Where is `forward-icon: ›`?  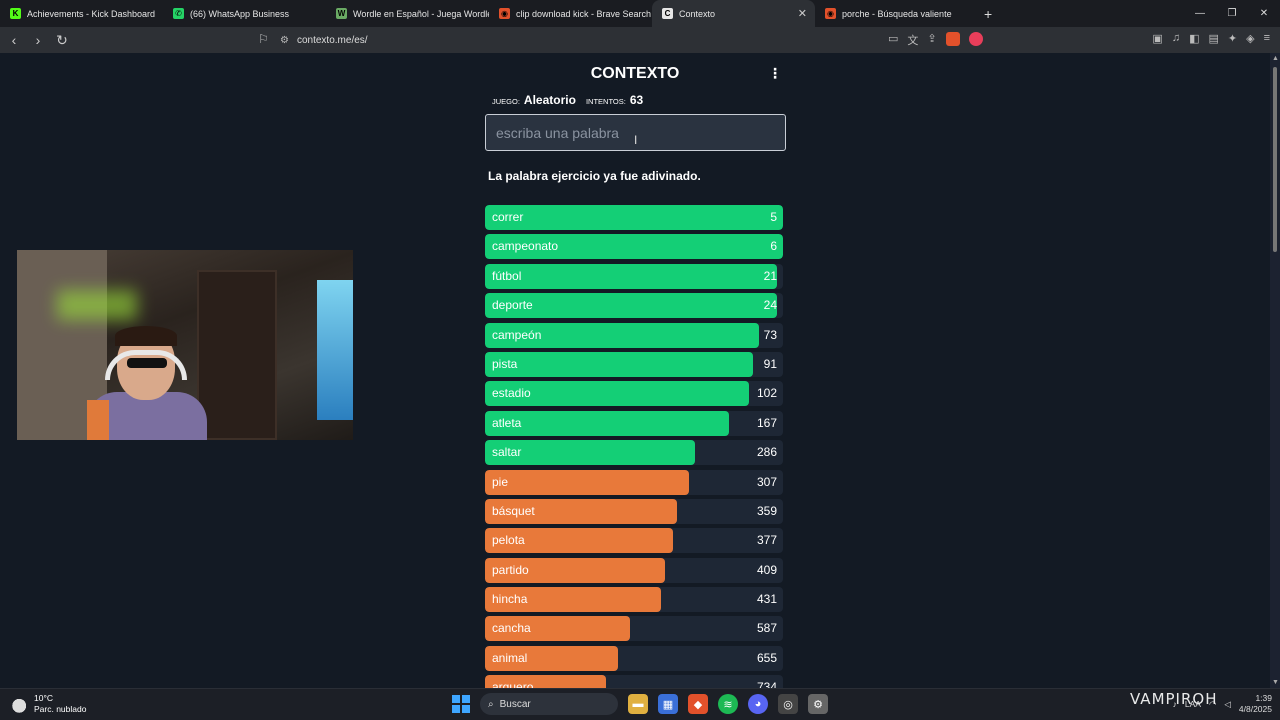 forward-icon: › is located at coordinates (38, 40).